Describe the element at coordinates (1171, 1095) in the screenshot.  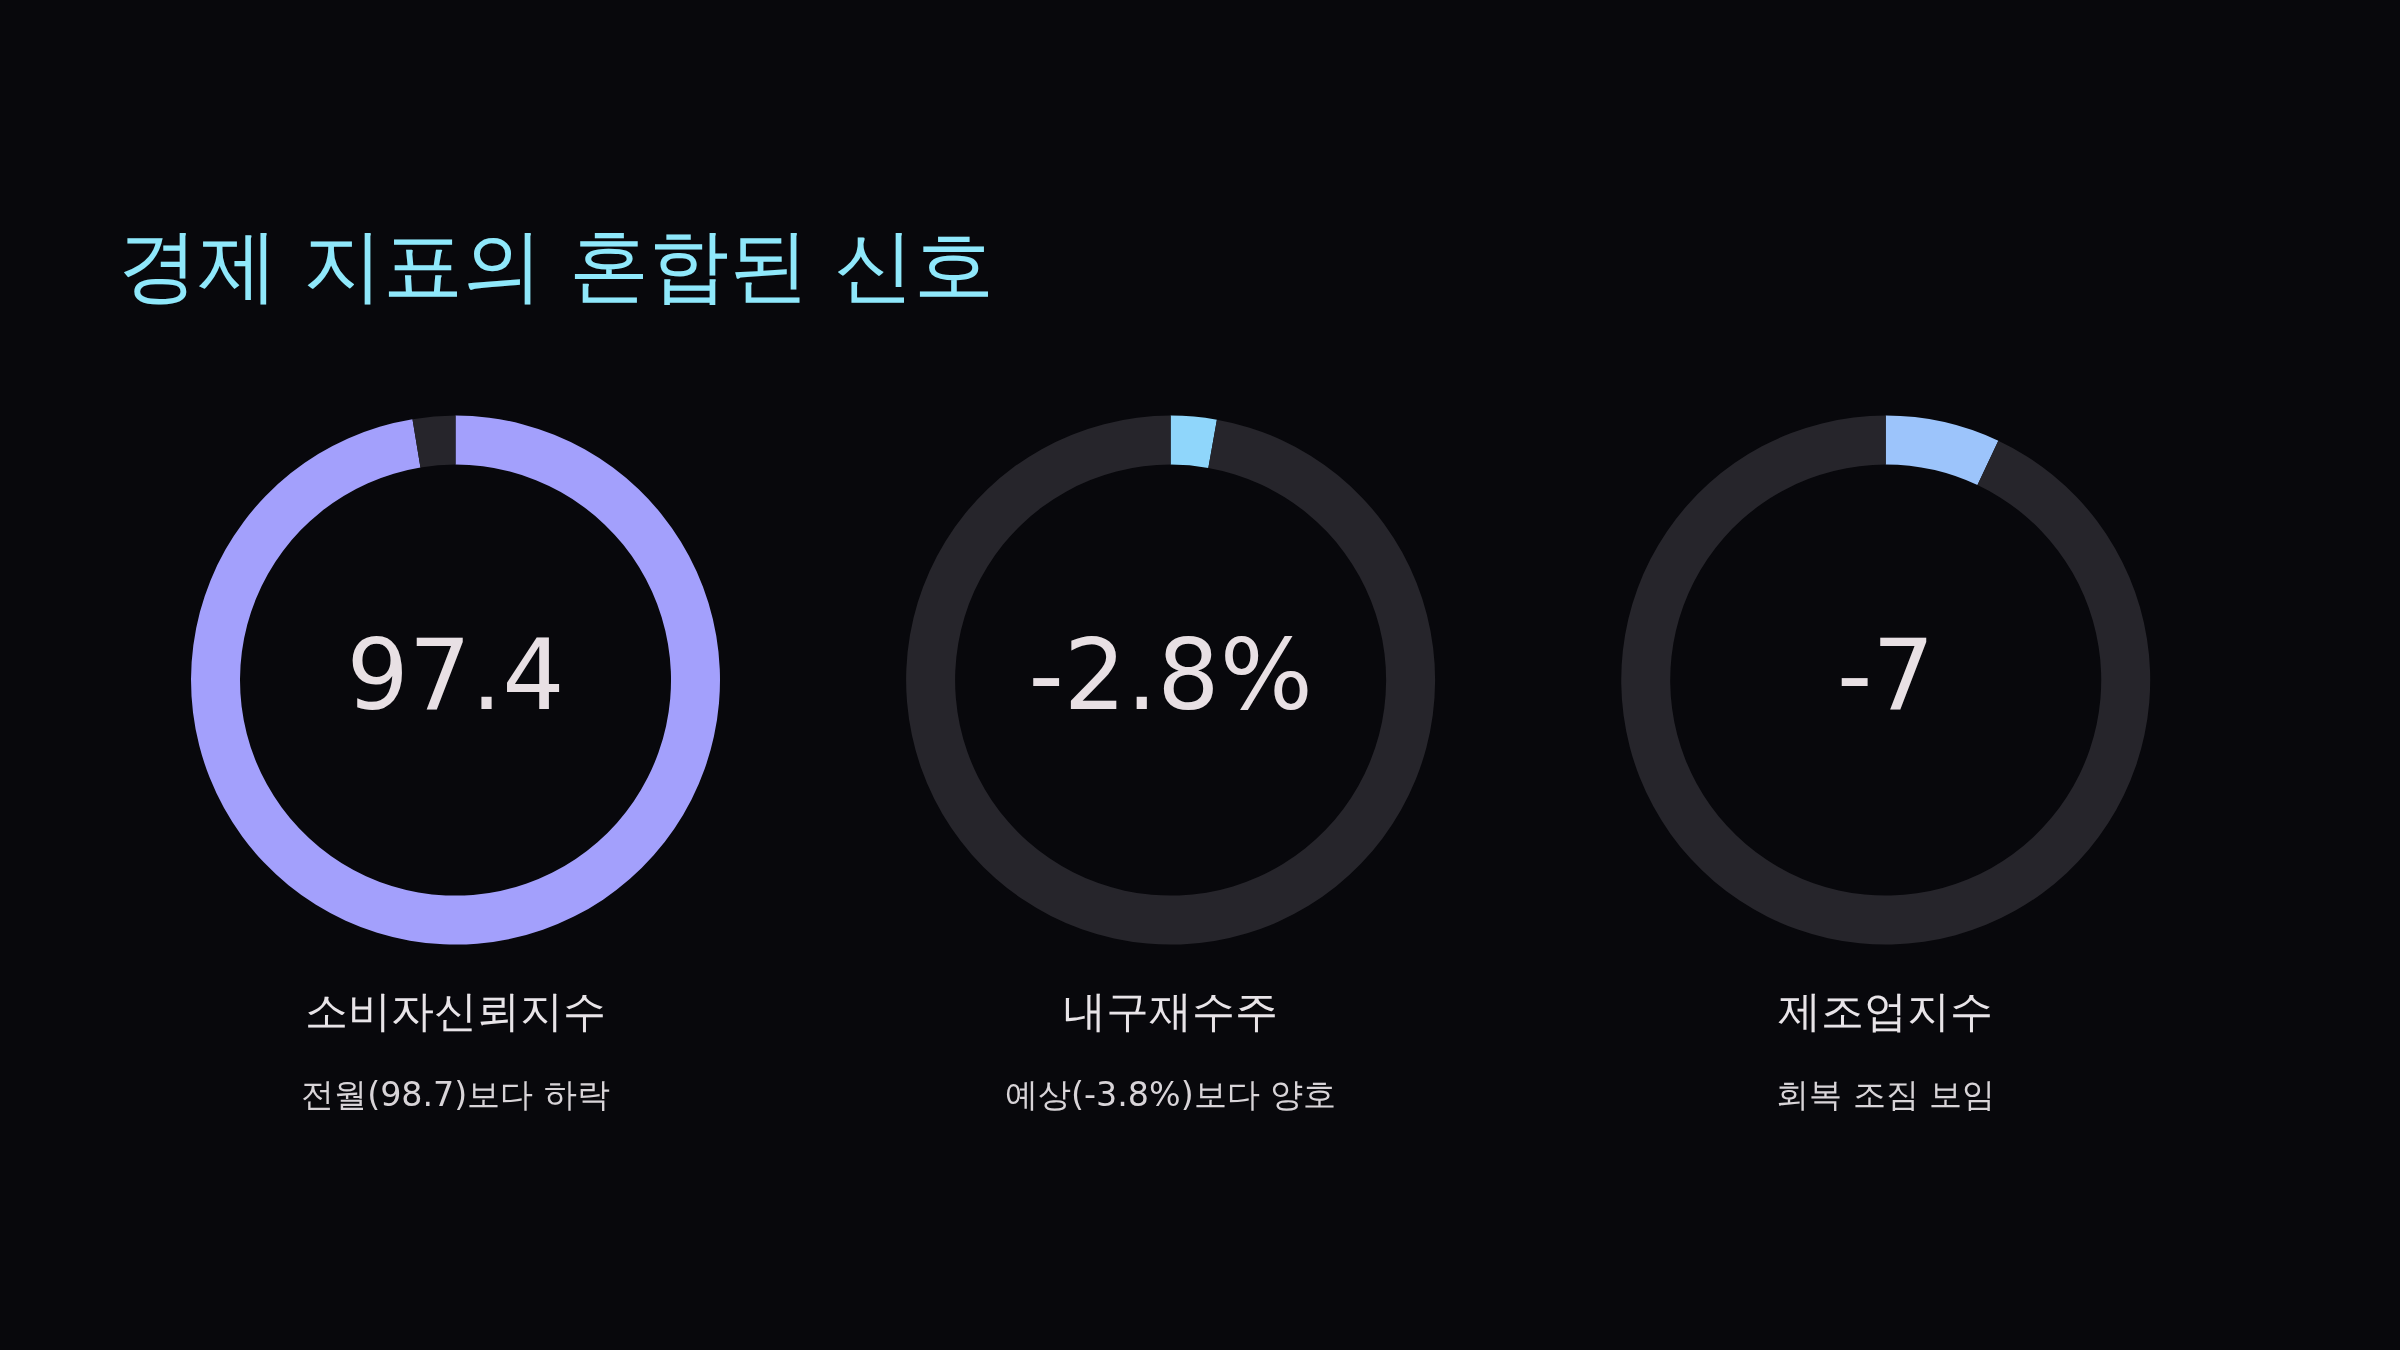
I see `text: 예상(-3.8%)보다 양호` at that location.